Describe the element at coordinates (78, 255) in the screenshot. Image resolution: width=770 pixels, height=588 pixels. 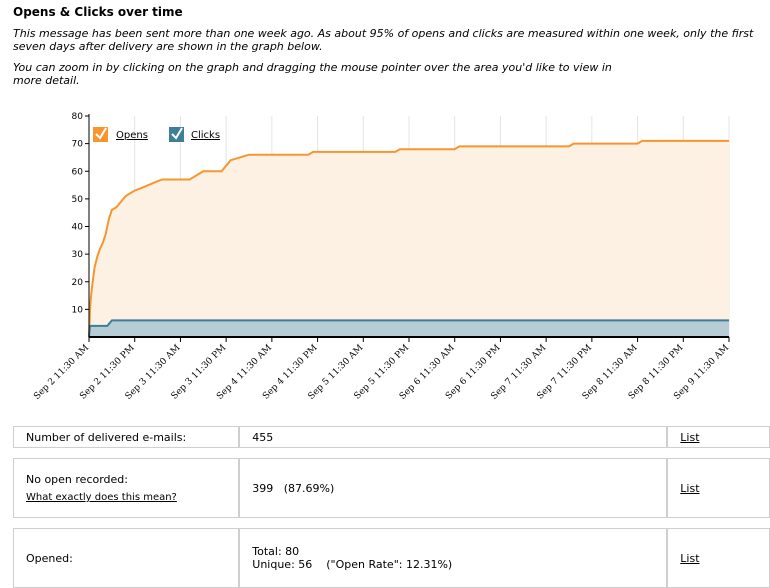
I see `y-tick-label: 30` at that location.